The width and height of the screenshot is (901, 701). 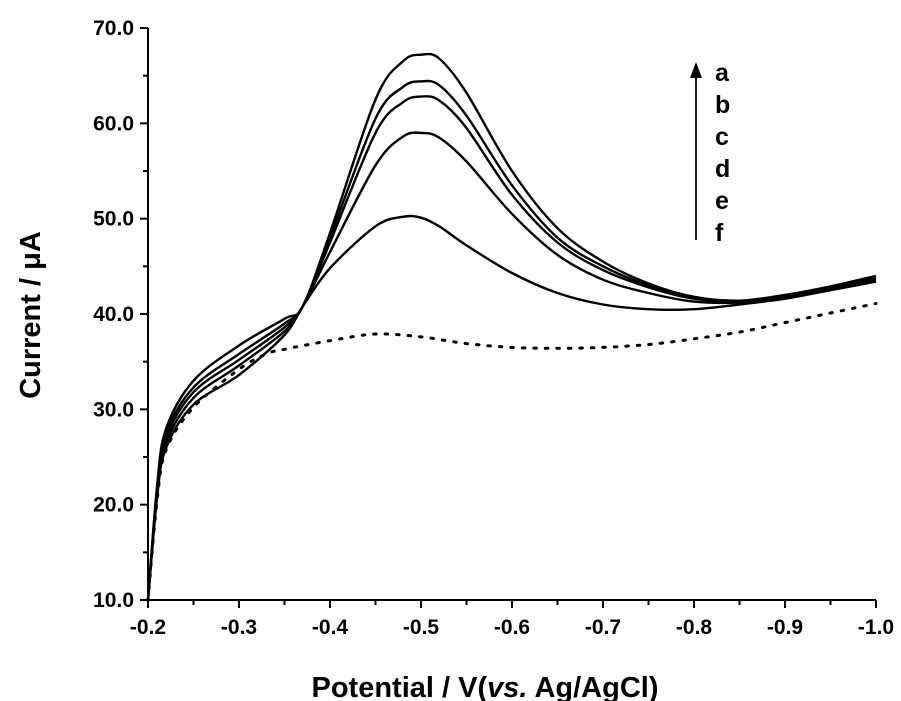 I want to click on x-tick-label: -0.4, so click(x=330, y=627).